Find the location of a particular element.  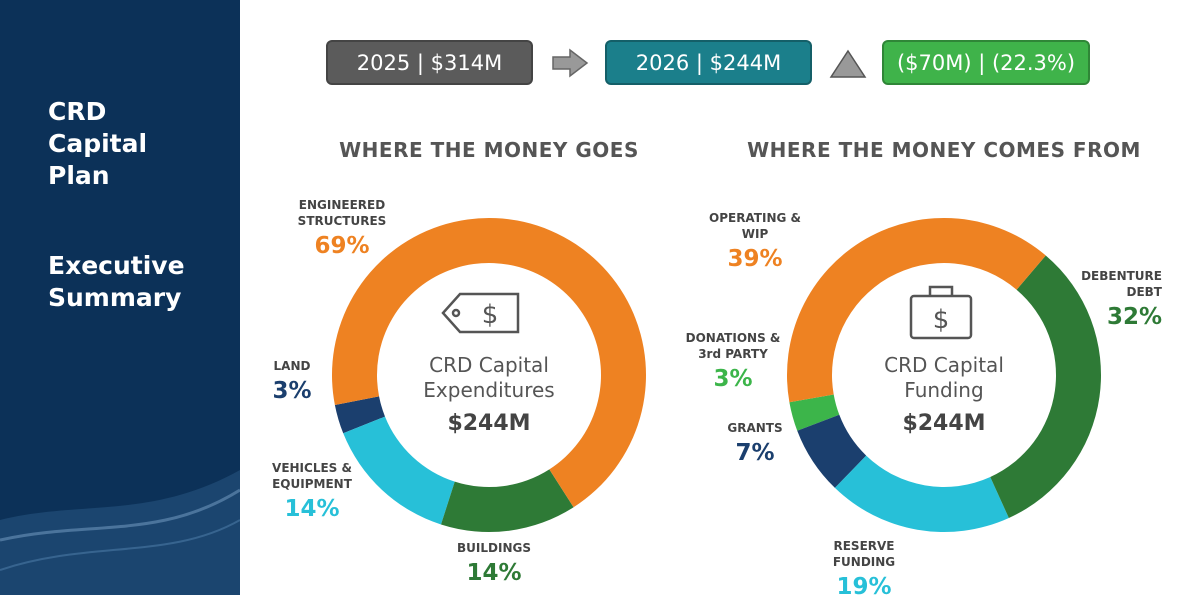

chart-title: WHERE THE MONEY COMES FROM is located at coordinates (944, 150).